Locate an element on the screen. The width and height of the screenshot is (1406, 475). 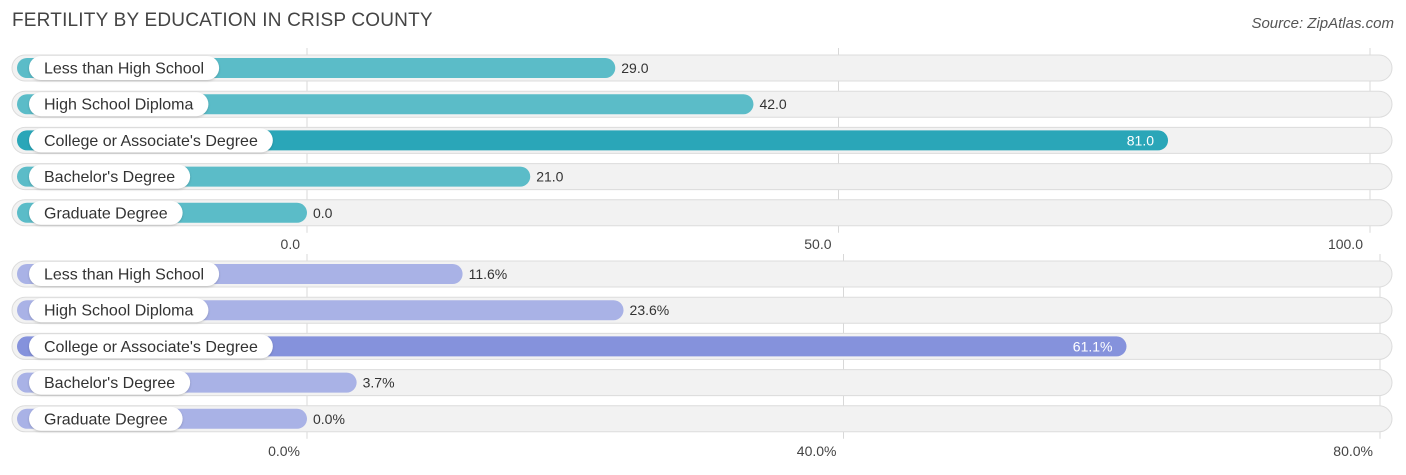
value-label: 42.0 is located at coordinates (772, 104).